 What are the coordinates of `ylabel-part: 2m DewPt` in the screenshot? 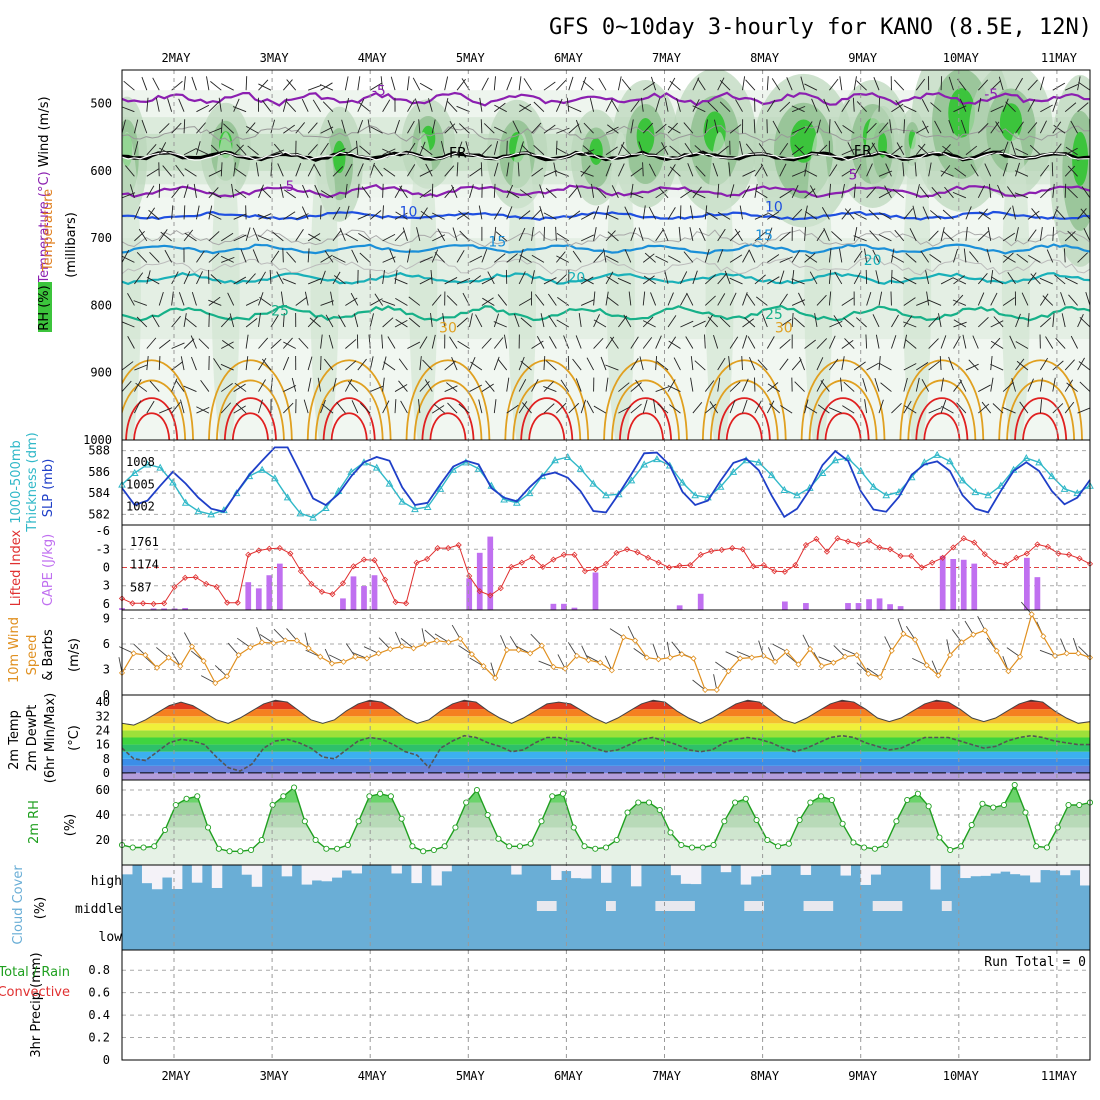 It's located at (32, 738).